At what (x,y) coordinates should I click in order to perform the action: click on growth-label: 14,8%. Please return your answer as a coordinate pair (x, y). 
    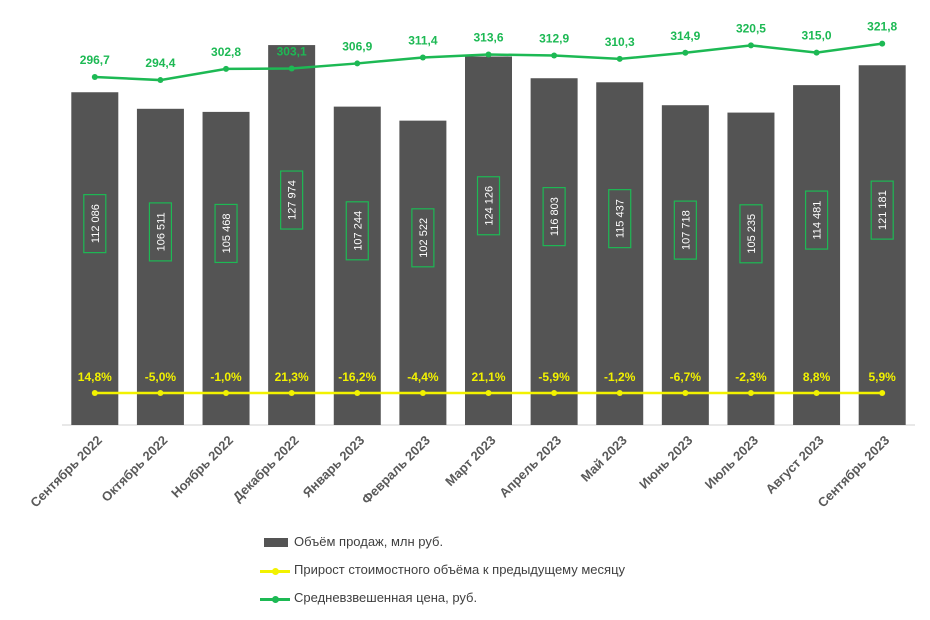
    Looking at the image, I should click on (95, 377).